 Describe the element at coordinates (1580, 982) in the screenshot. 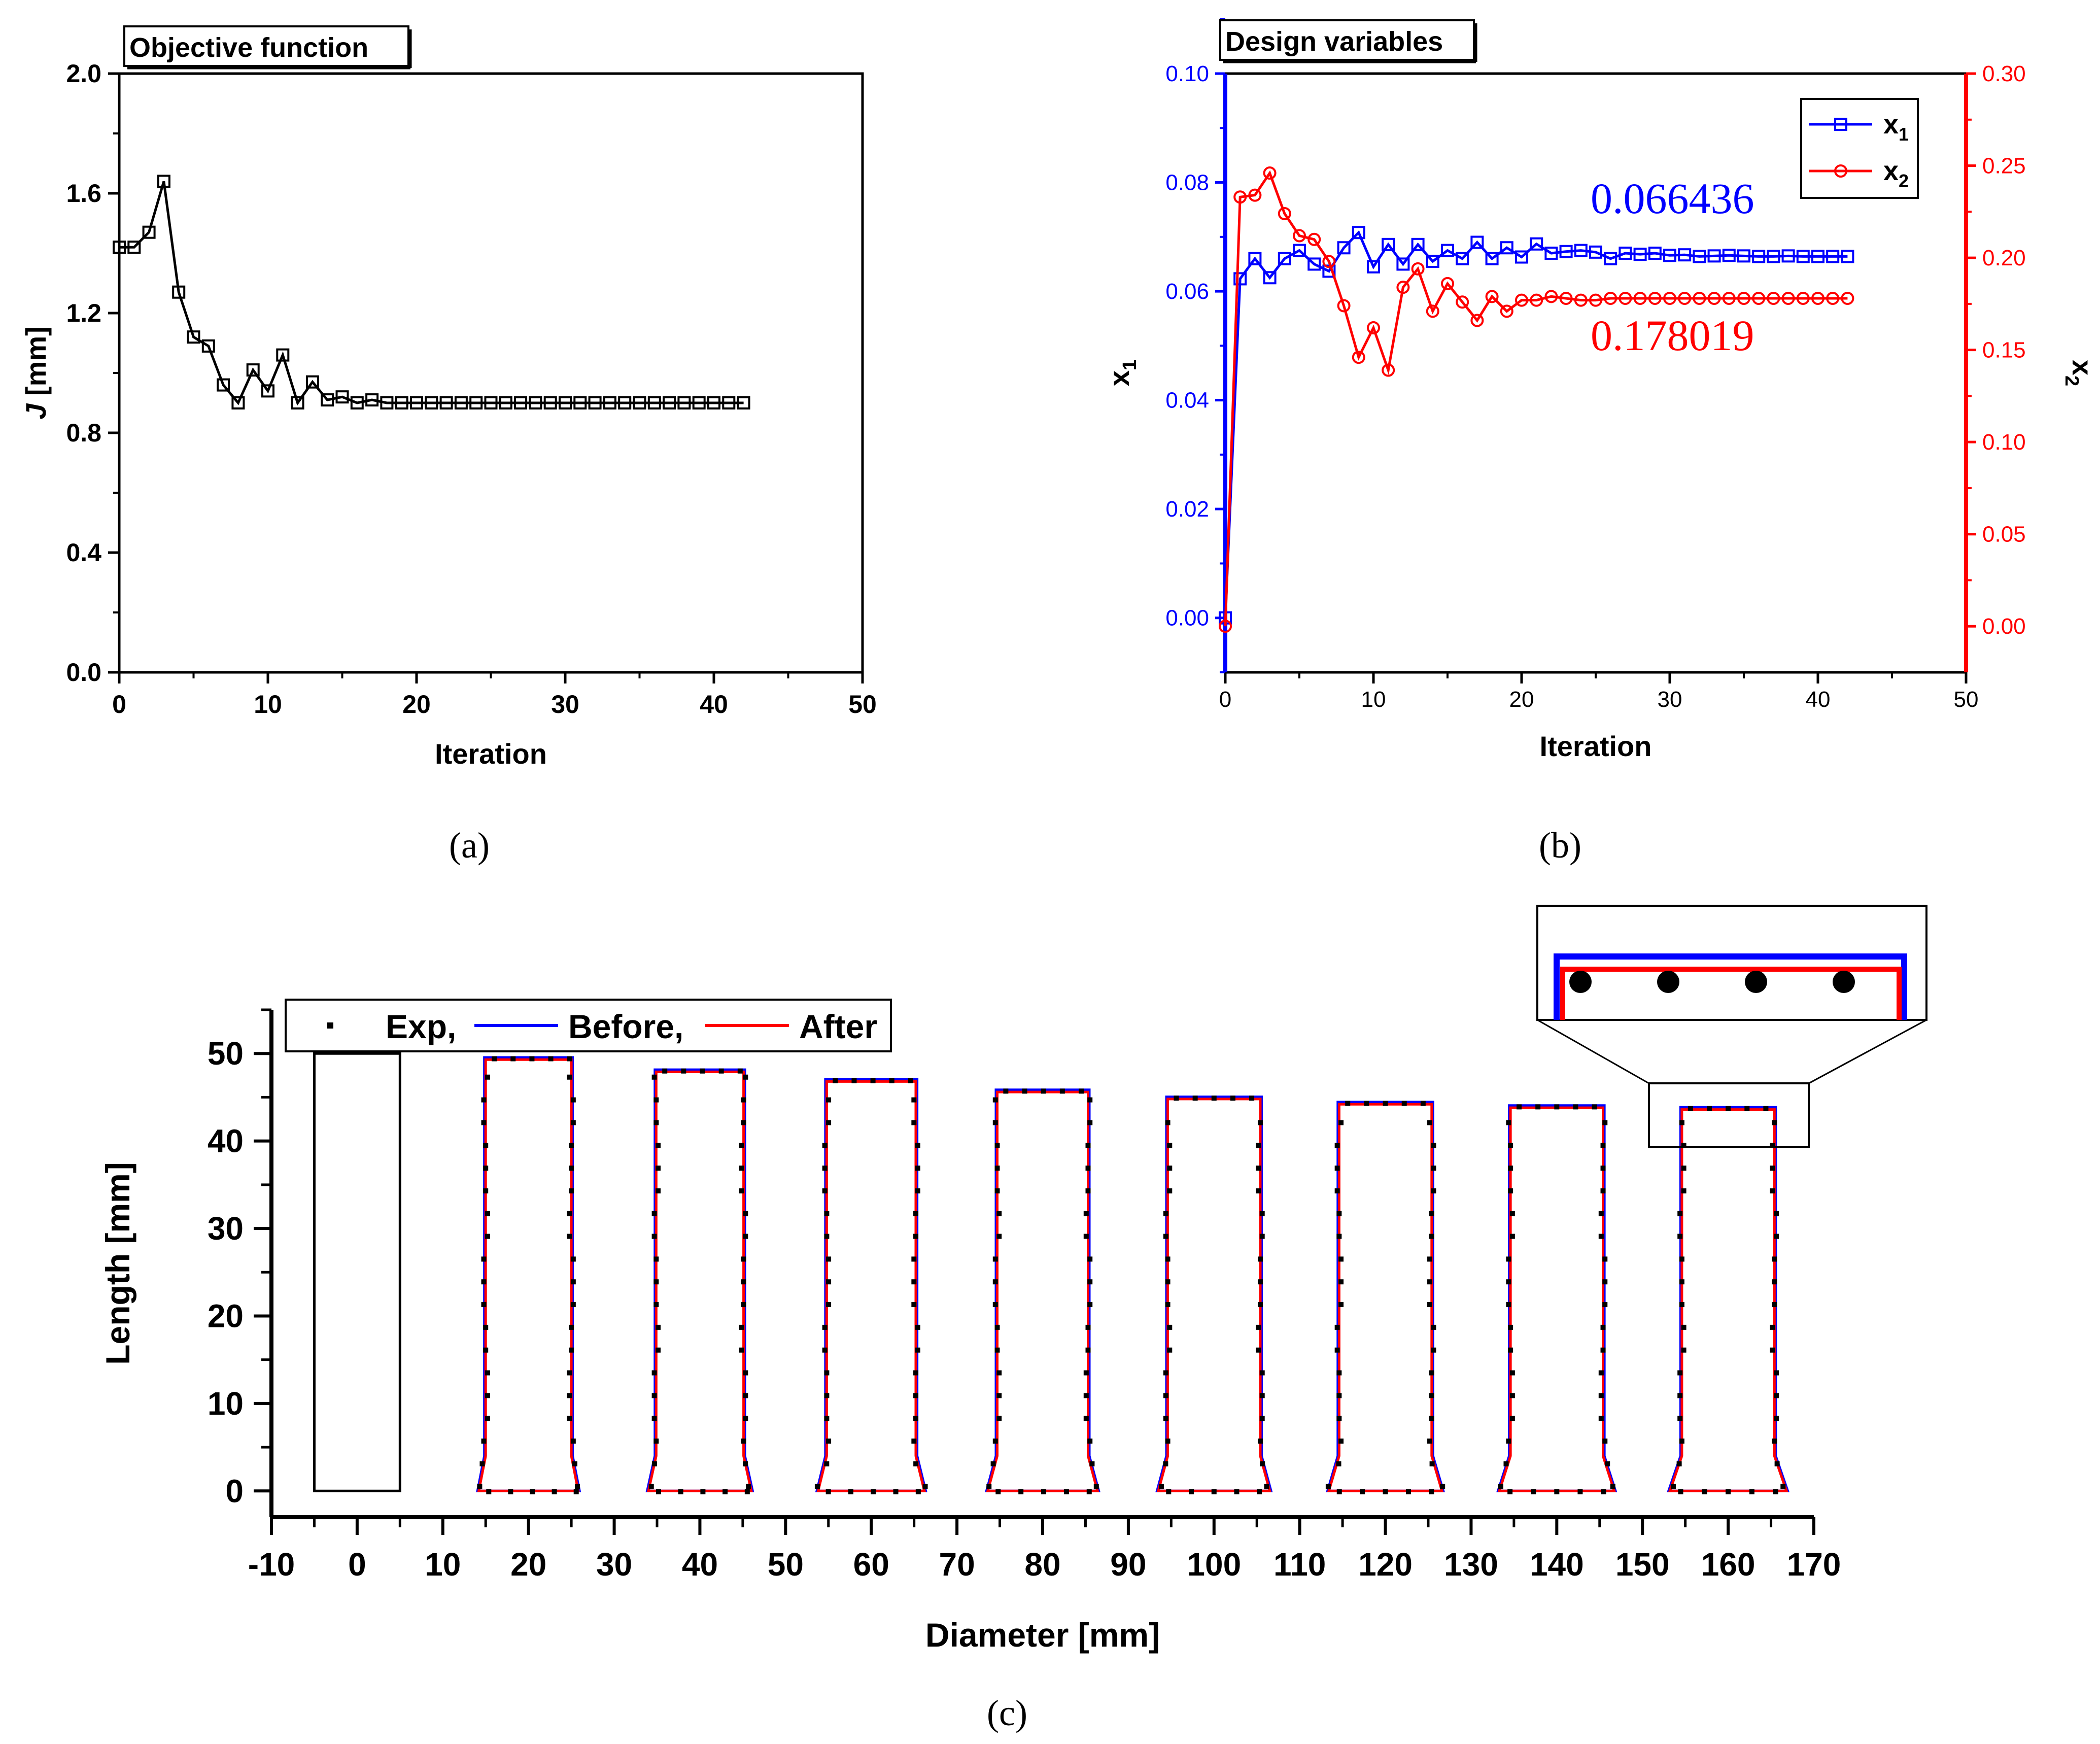

I see `inset-exp-point` at that location.